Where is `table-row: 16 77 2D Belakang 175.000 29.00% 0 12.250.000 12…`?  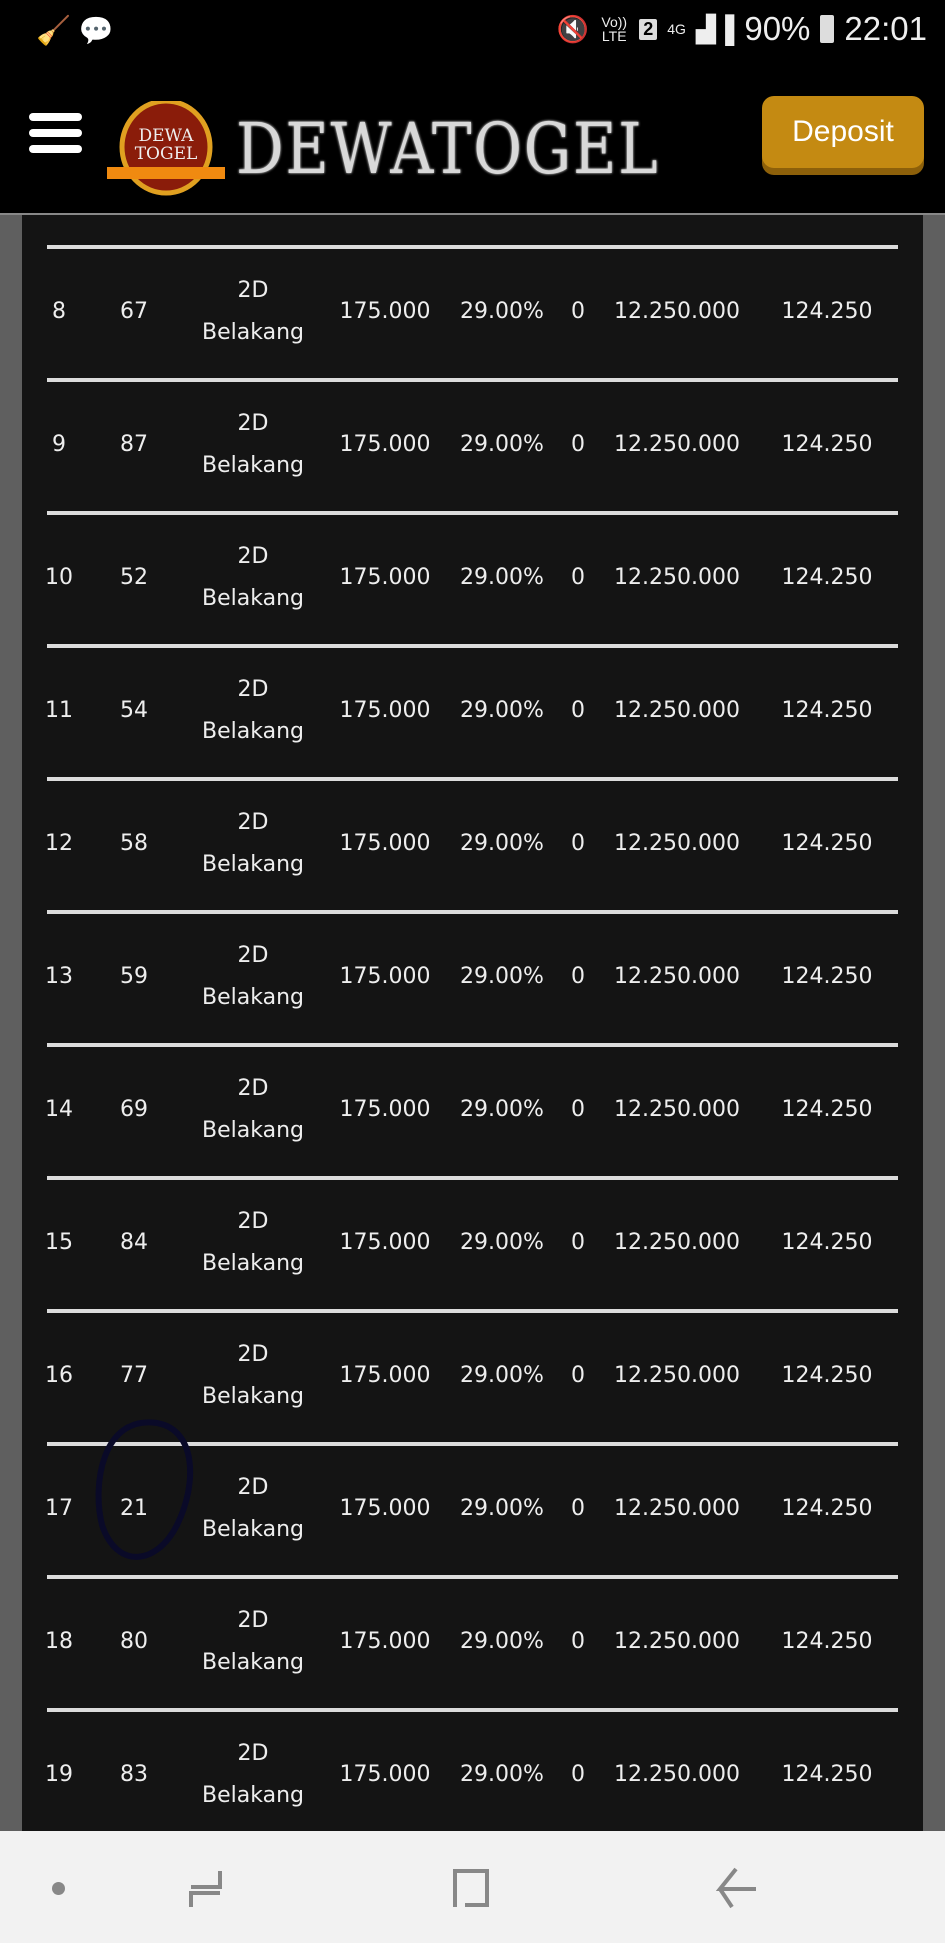
table-row: 16 77 2D Belakang 175.000 29.00% 0 12.250.000 12… is located at coordinates (472, 1375).